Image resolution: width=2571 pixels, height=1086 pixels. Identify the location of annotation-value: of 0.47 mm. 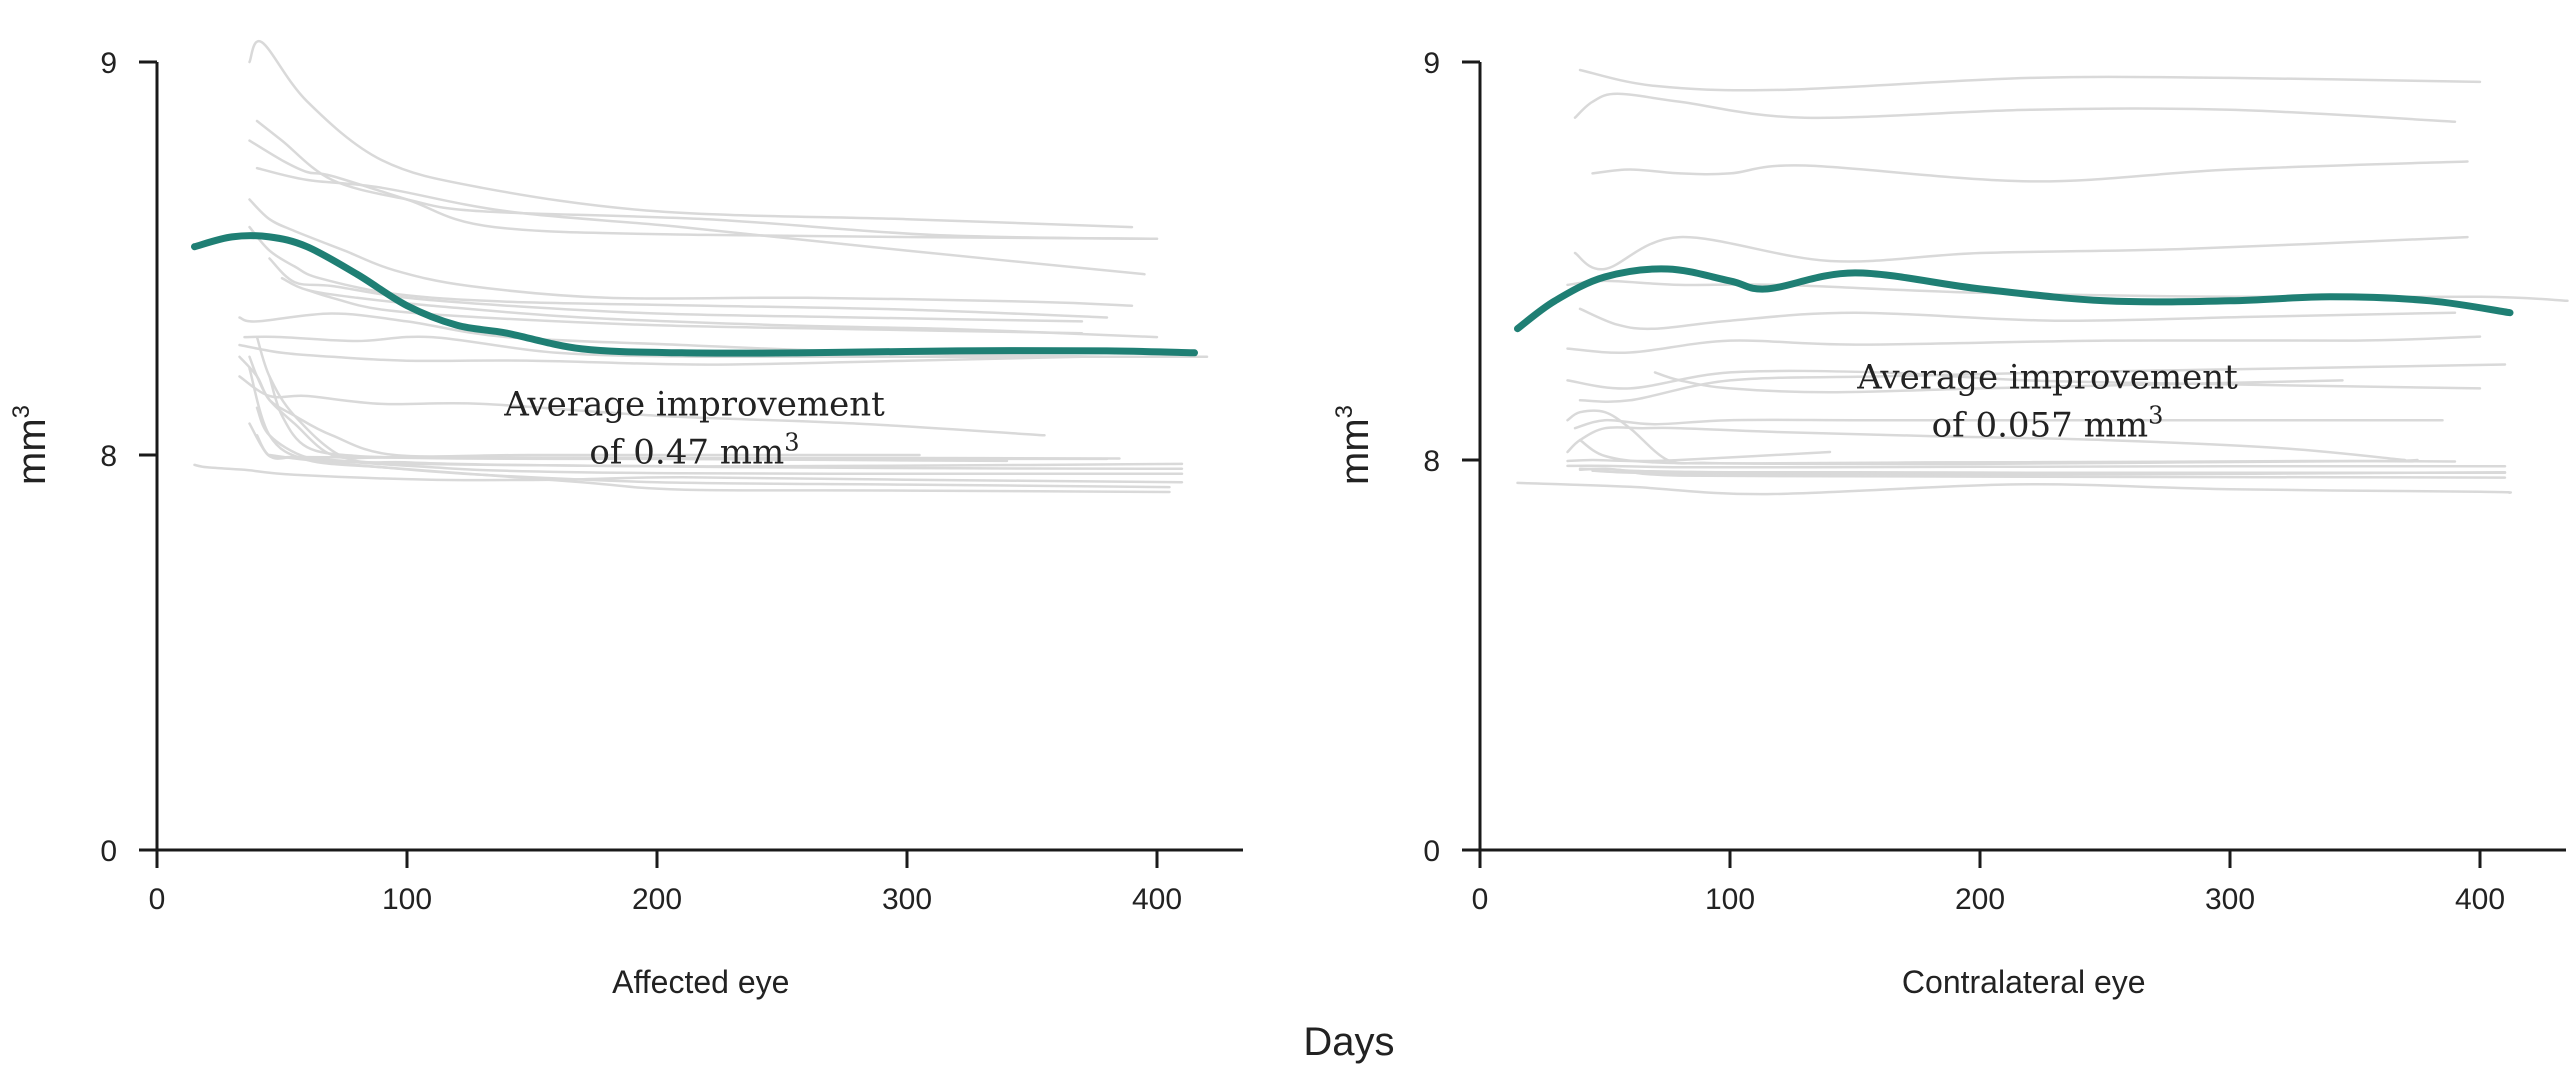
(686, 453).